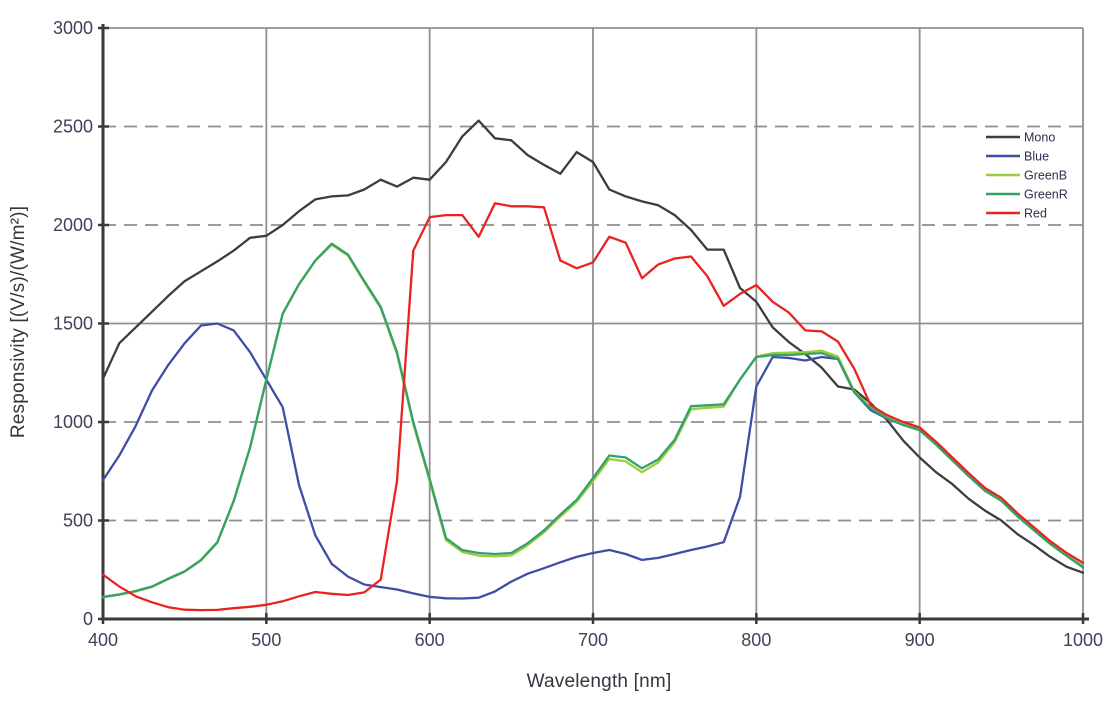 The height and width of the screenshot is (712, 1116). I want to click on x-tick-label-600: 600, so click(430, 640).